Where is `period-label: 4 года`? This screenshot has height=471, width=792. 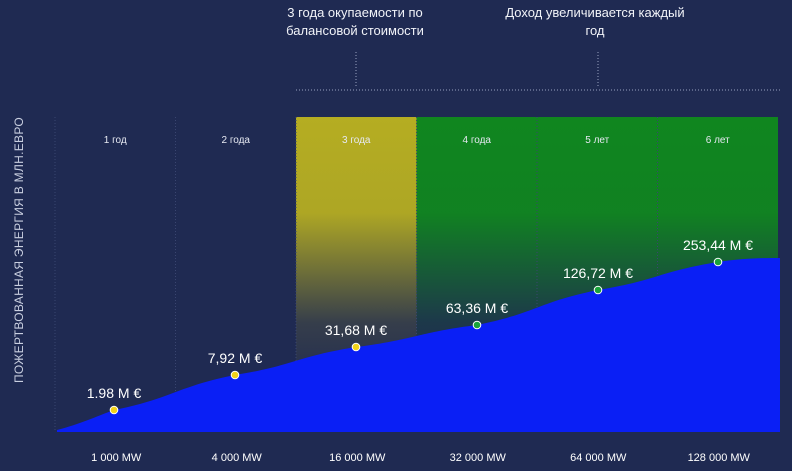
period-label: 4 года is located at coordinates (476, 140).